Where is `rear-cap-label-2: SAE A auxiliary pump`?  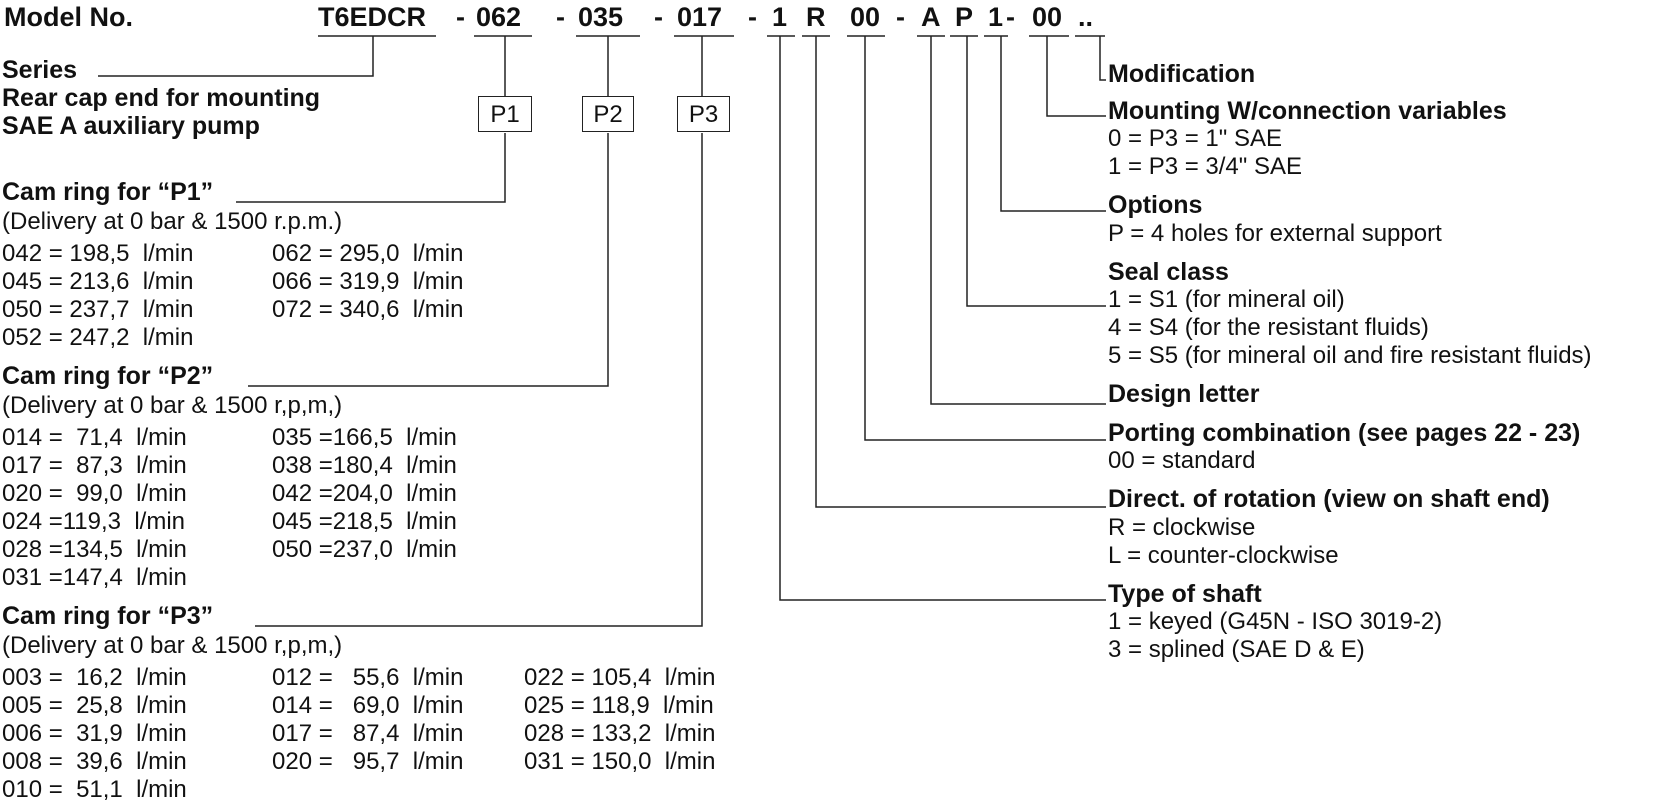
rear-cap-label-2: SAE A auxiliary pump is located at coordinates (131, 126).